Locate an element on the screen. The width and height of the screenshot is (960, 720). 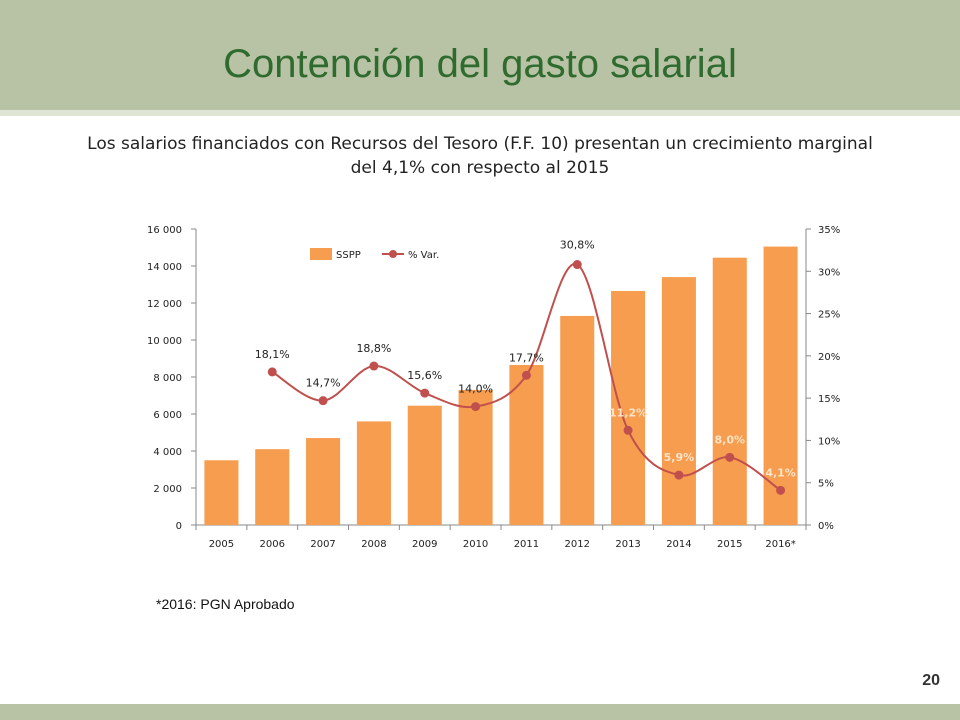
page-number: 20 is located at coordinates (931, 680).